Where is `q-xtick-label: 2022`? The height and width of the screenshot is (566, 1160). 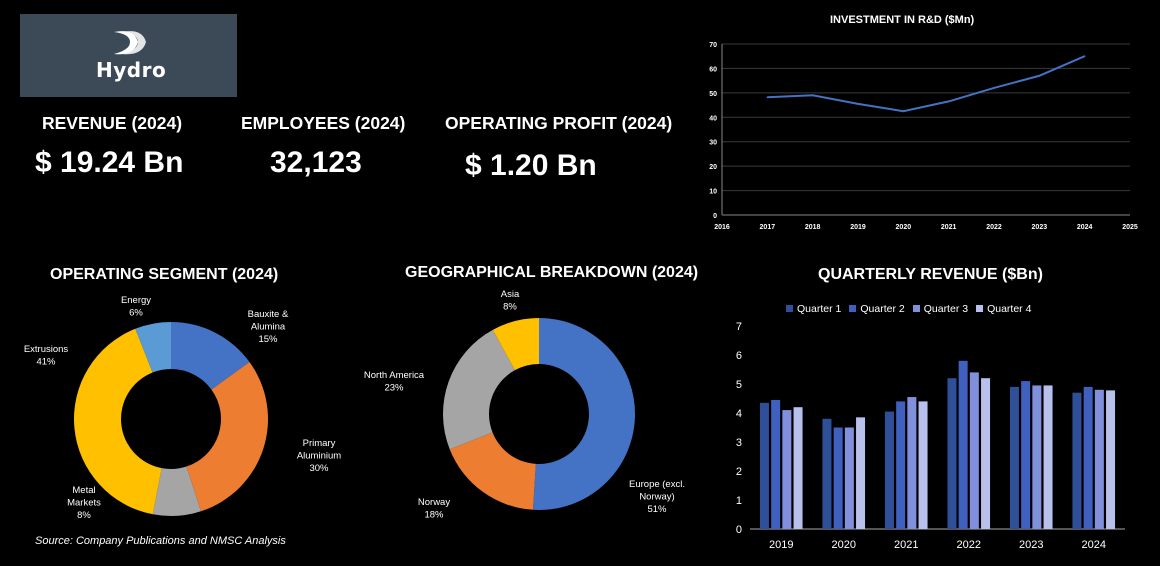
q-xtick-label: 2022 is located at coordinates (969, 545).